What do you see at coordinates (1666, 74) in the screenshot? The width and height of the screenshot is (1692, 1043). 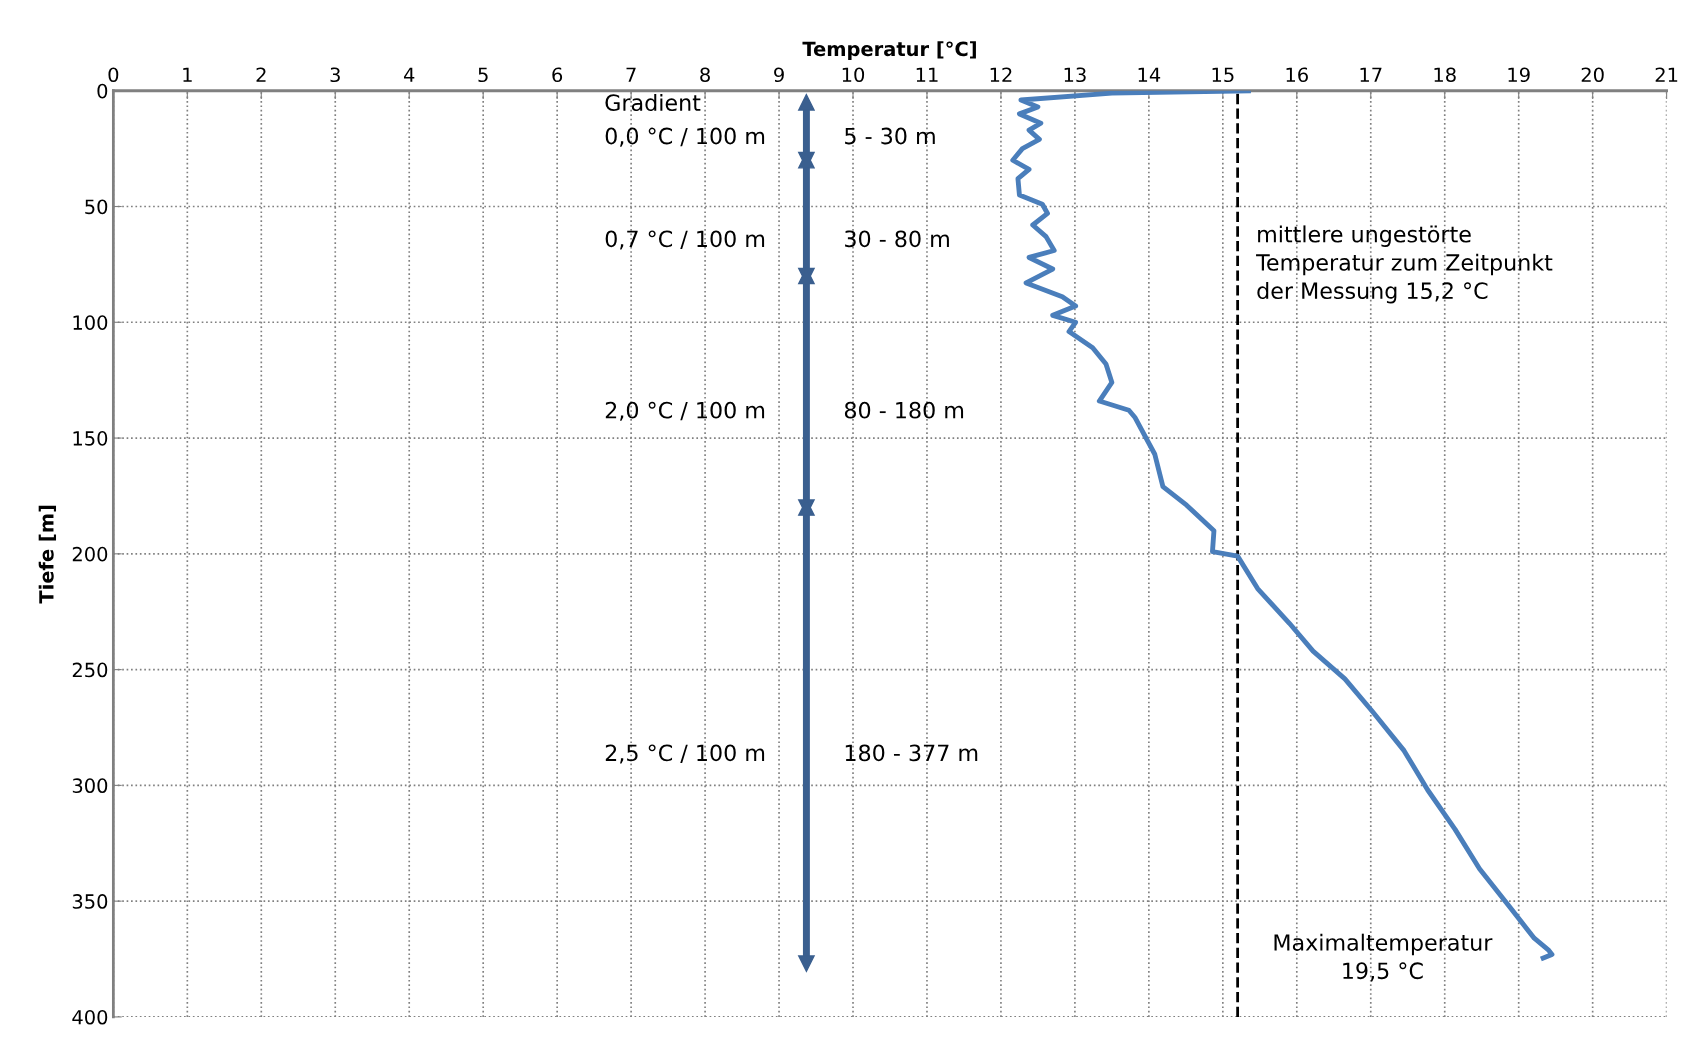 I see `x-tick-label: 21` at bounding box center [1666, 74].